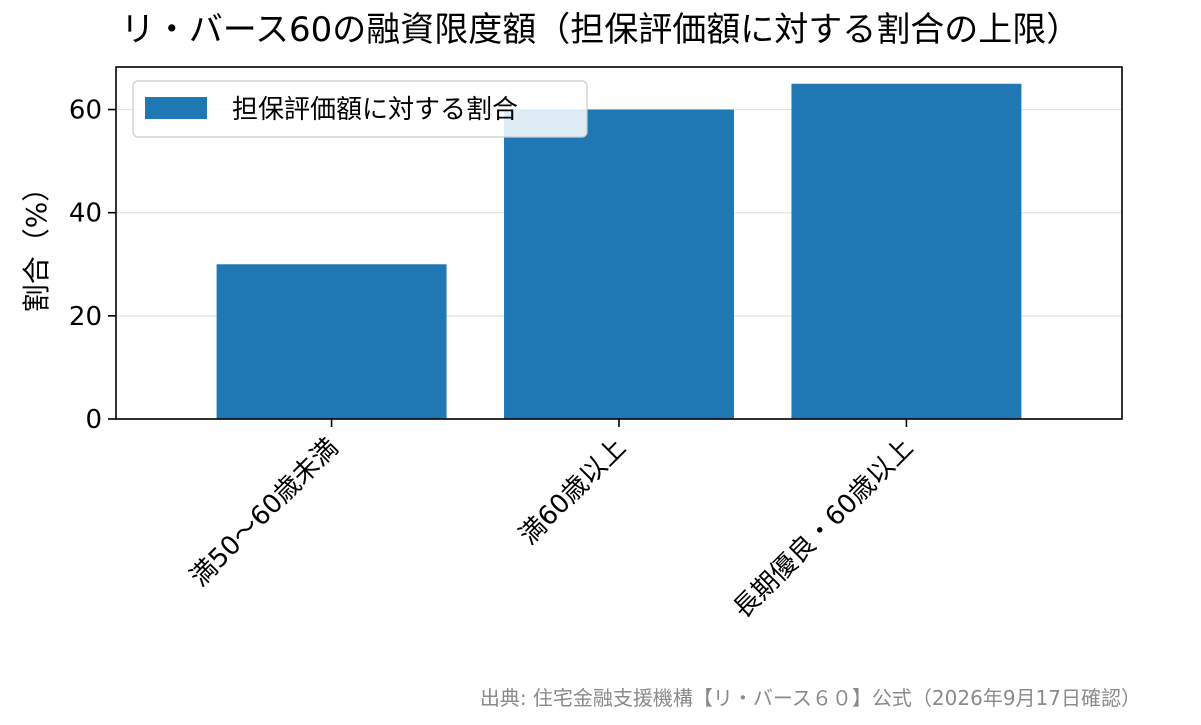 The height and width of the screenshot is (725, 1201). I want to click on y-tick-label: 60, so click(85, 111).